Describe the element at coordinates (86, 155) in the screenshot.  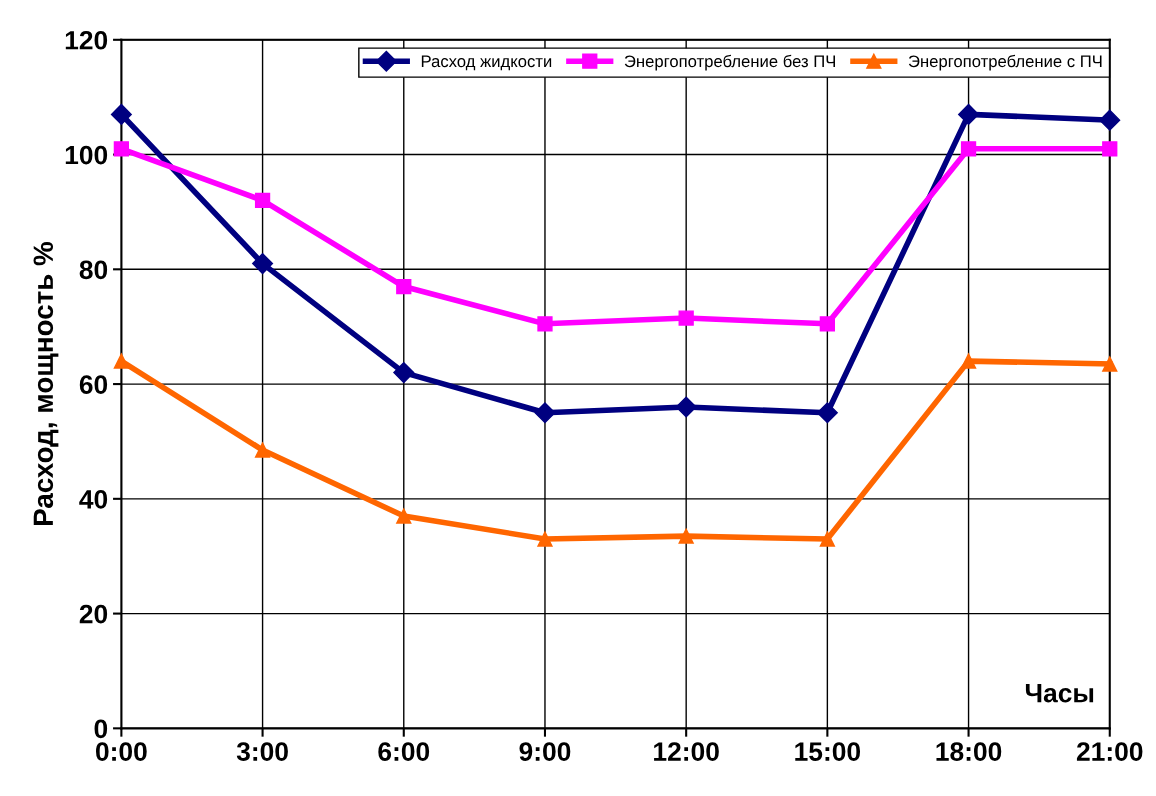
I see `y-tick-label: 100` at that location.